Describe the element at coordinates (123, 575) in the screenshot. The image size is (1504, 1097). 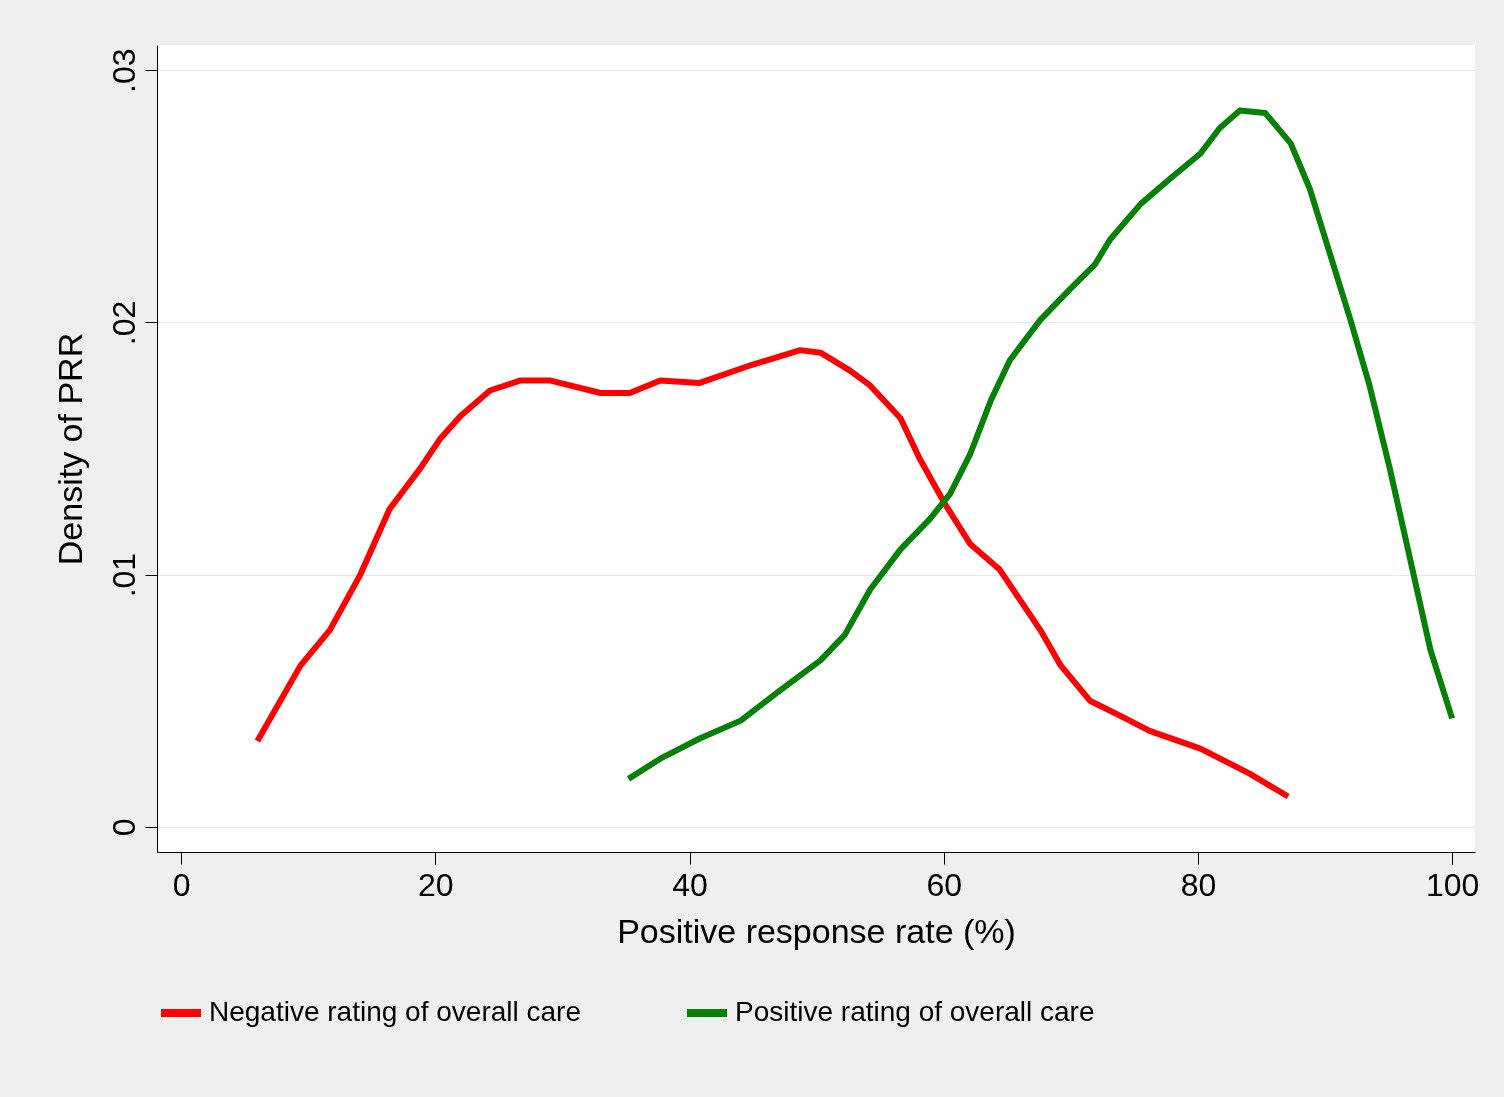
I see `y-tick-label: .01` at that location.